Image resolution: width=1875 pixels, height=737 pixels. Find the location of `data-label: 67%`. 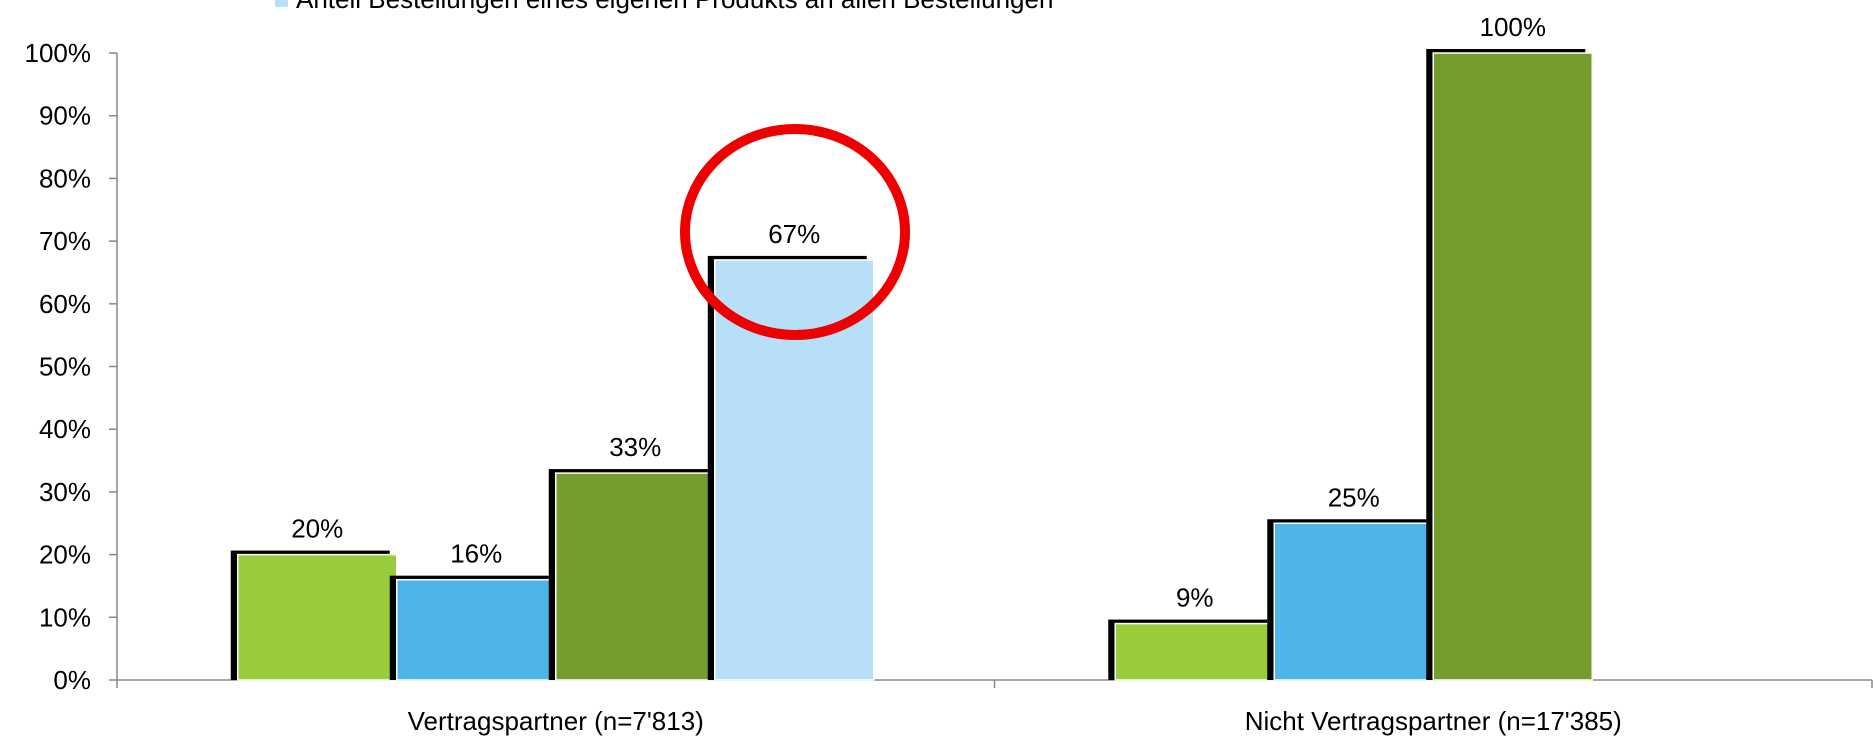

data-label: 67% is located at coordinates (794, 234).